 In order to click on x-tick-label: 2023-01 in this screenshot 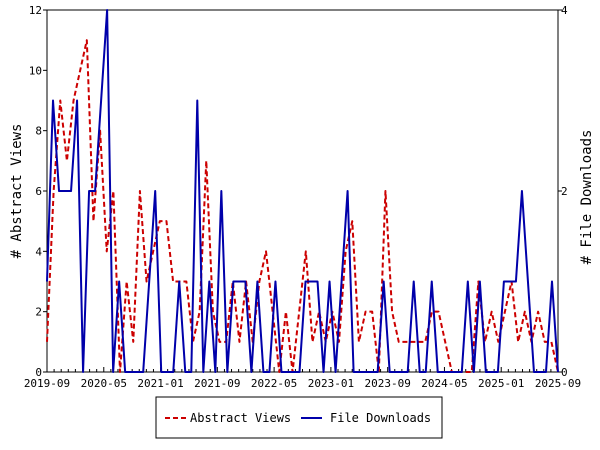, I will do `click(331, 383)`.